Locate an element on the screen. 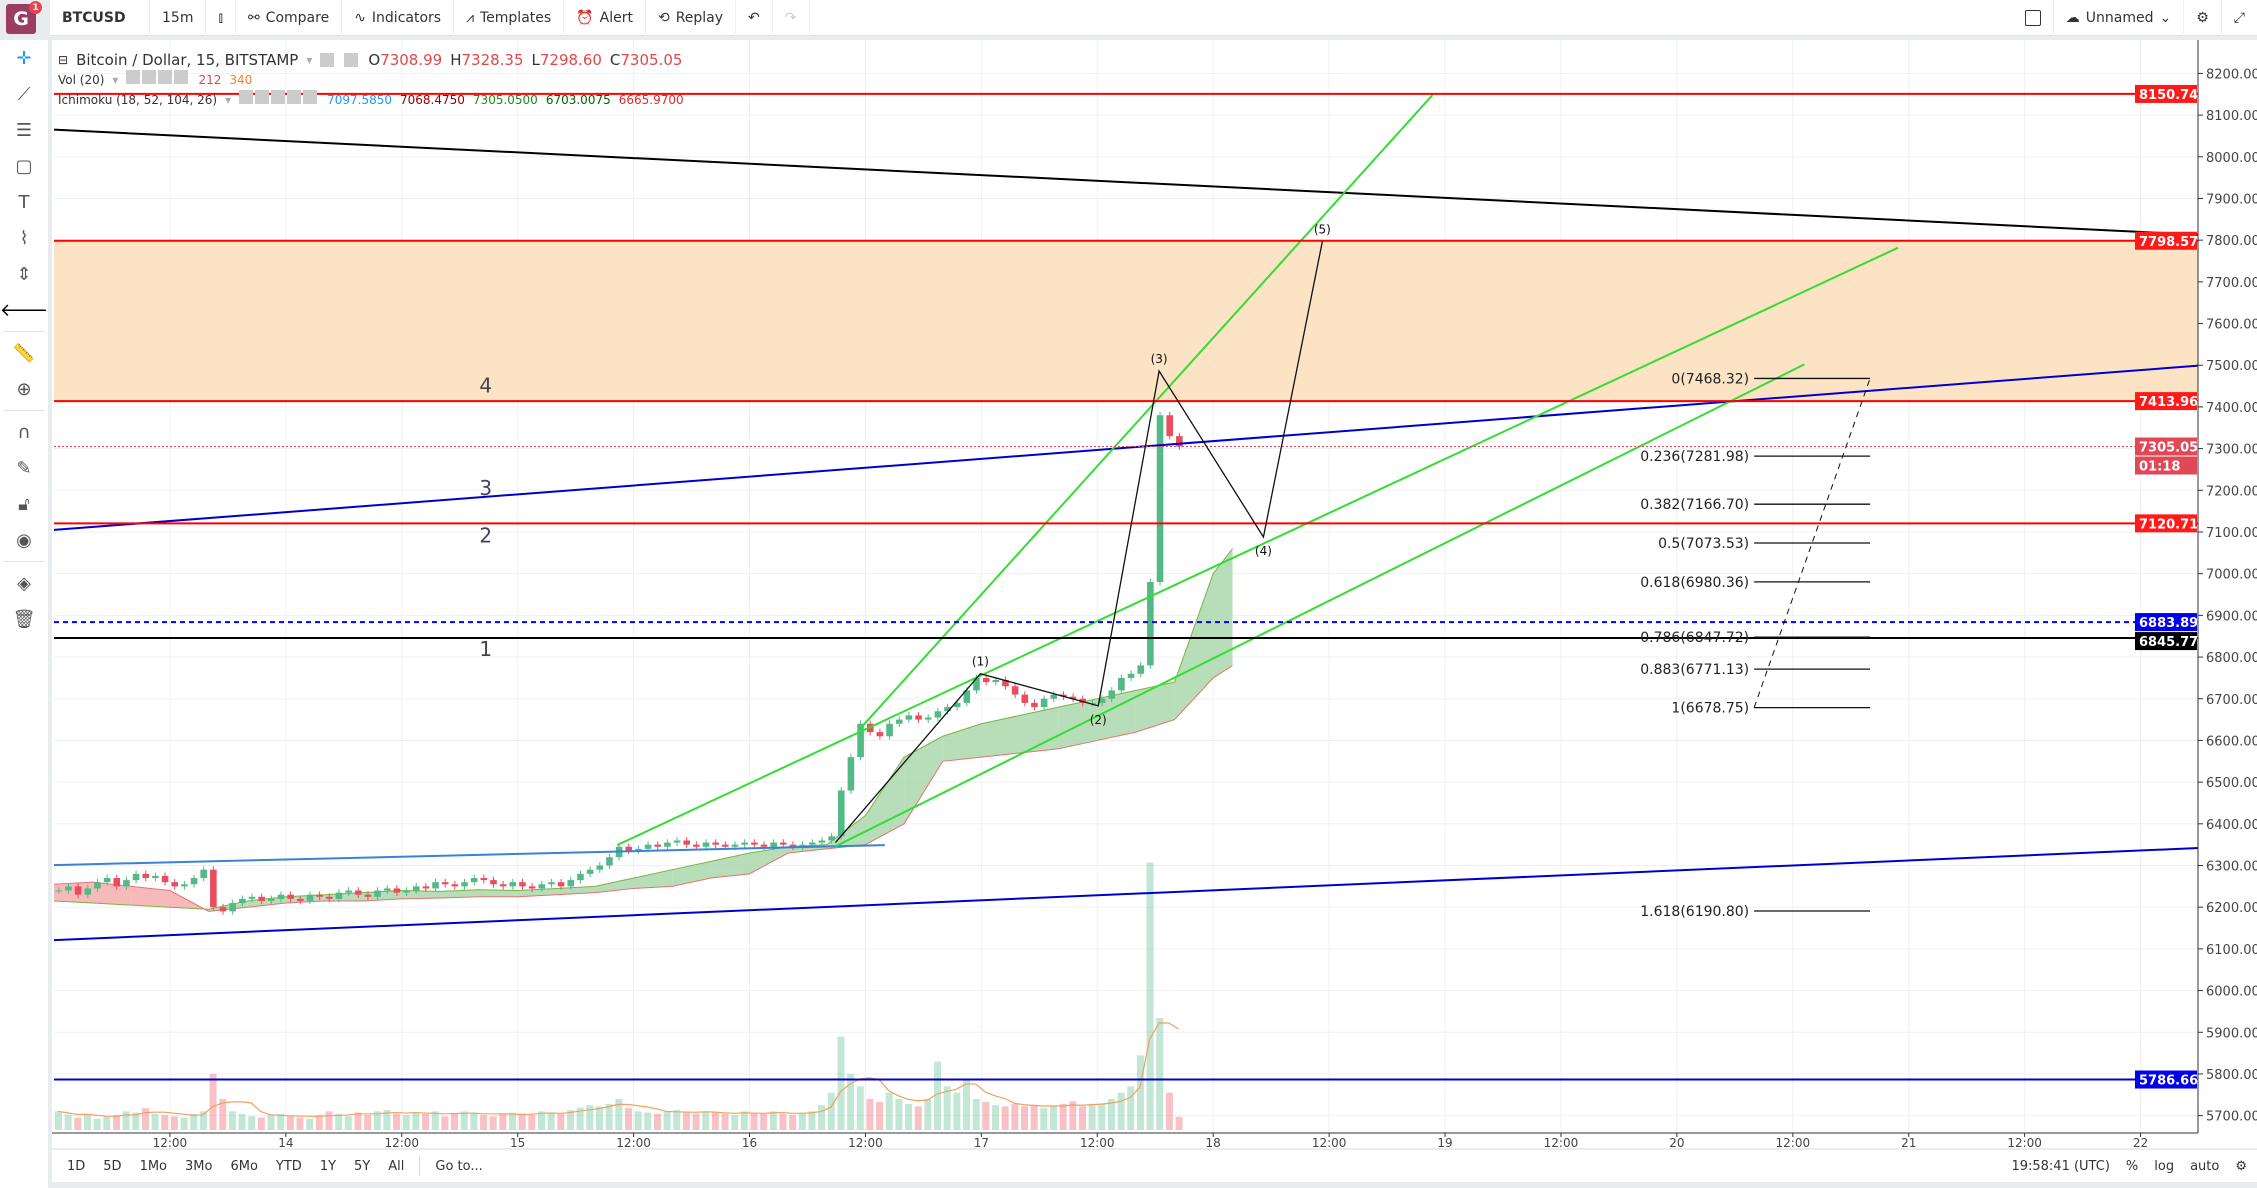  layout-toggle-button is located at coordinates (2033, 18).